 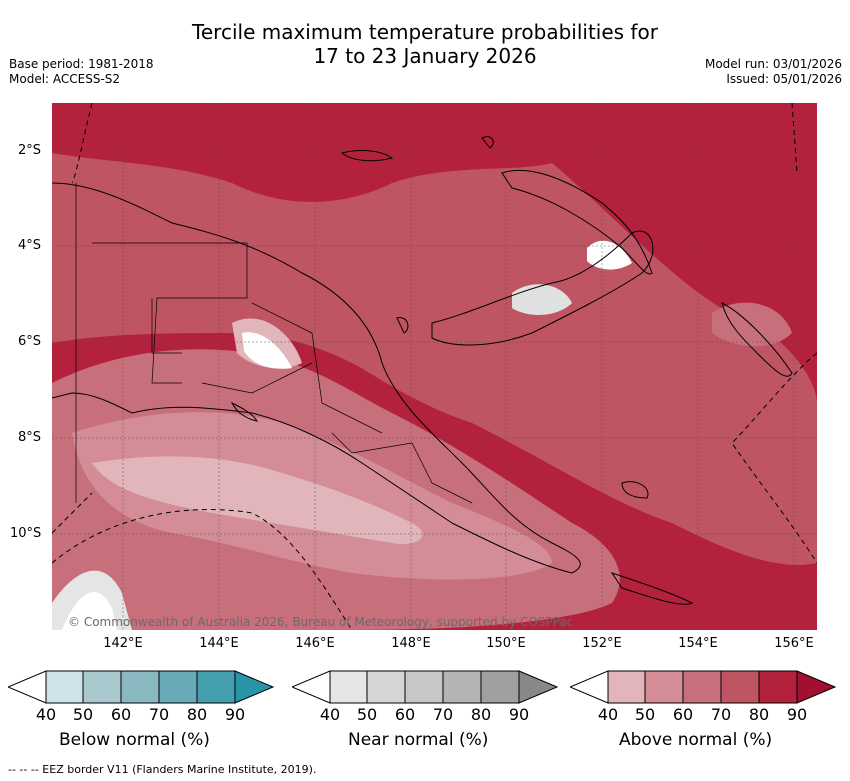 I want to click on meta-right: Model run: 03/01/2026 Issued: 05/01/2026, so click(x=773, y=72).